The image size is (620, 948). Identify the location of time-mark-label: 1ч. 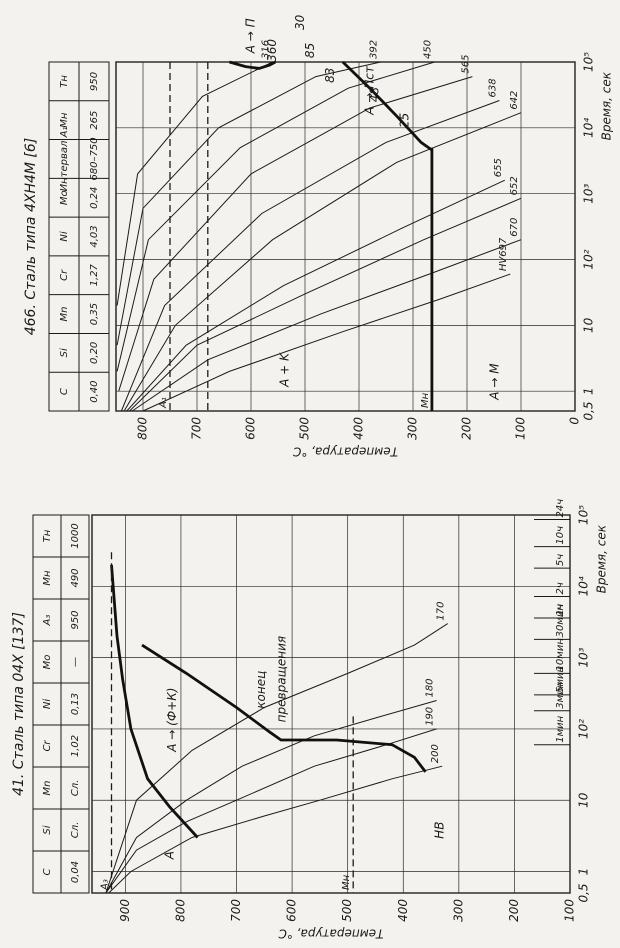
(560, 610).